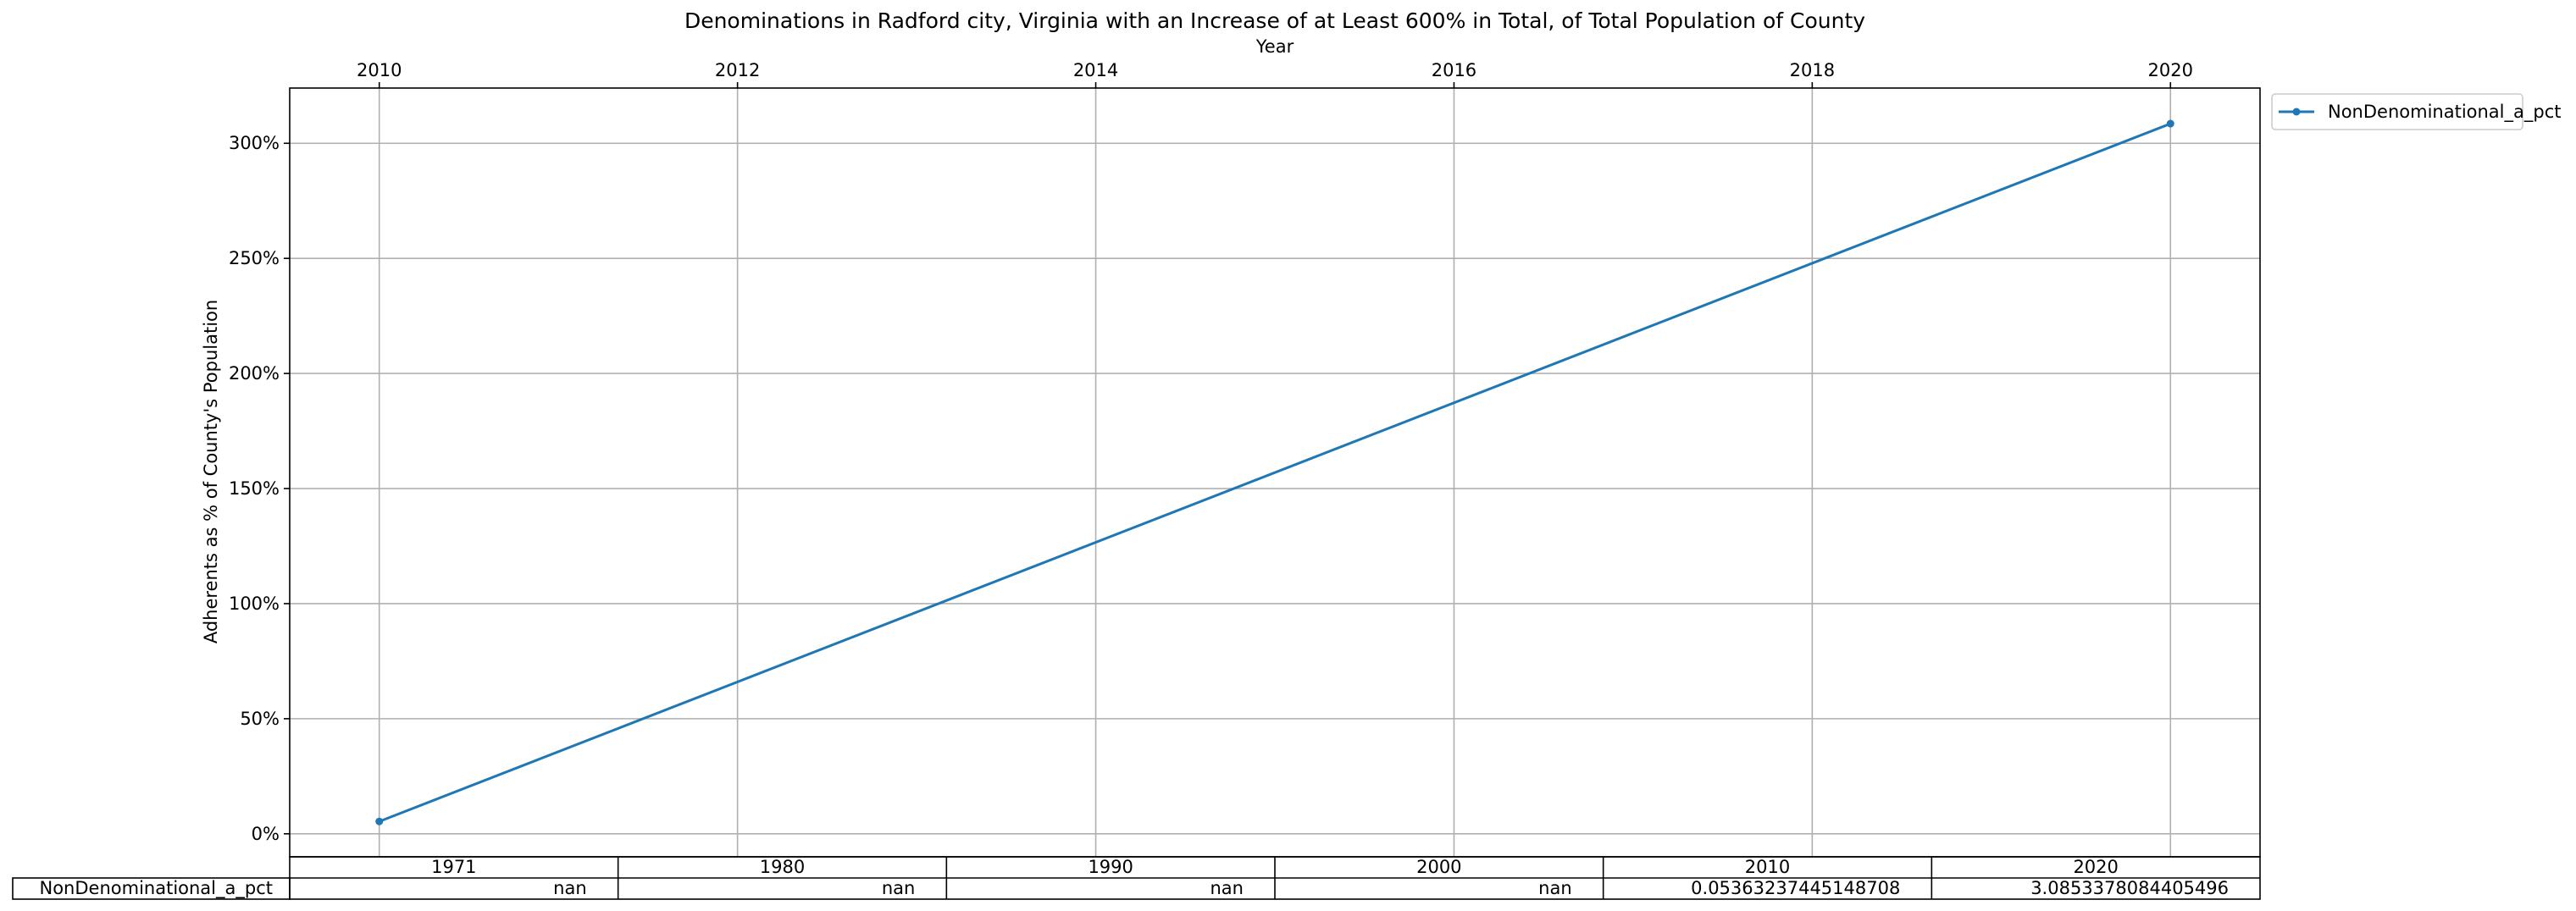 The height and width of the screenshot is (911, 2576). Describe the element at coordinates (737, 70) in the screenshot. I see `x-tick-label: 2012` at that location.